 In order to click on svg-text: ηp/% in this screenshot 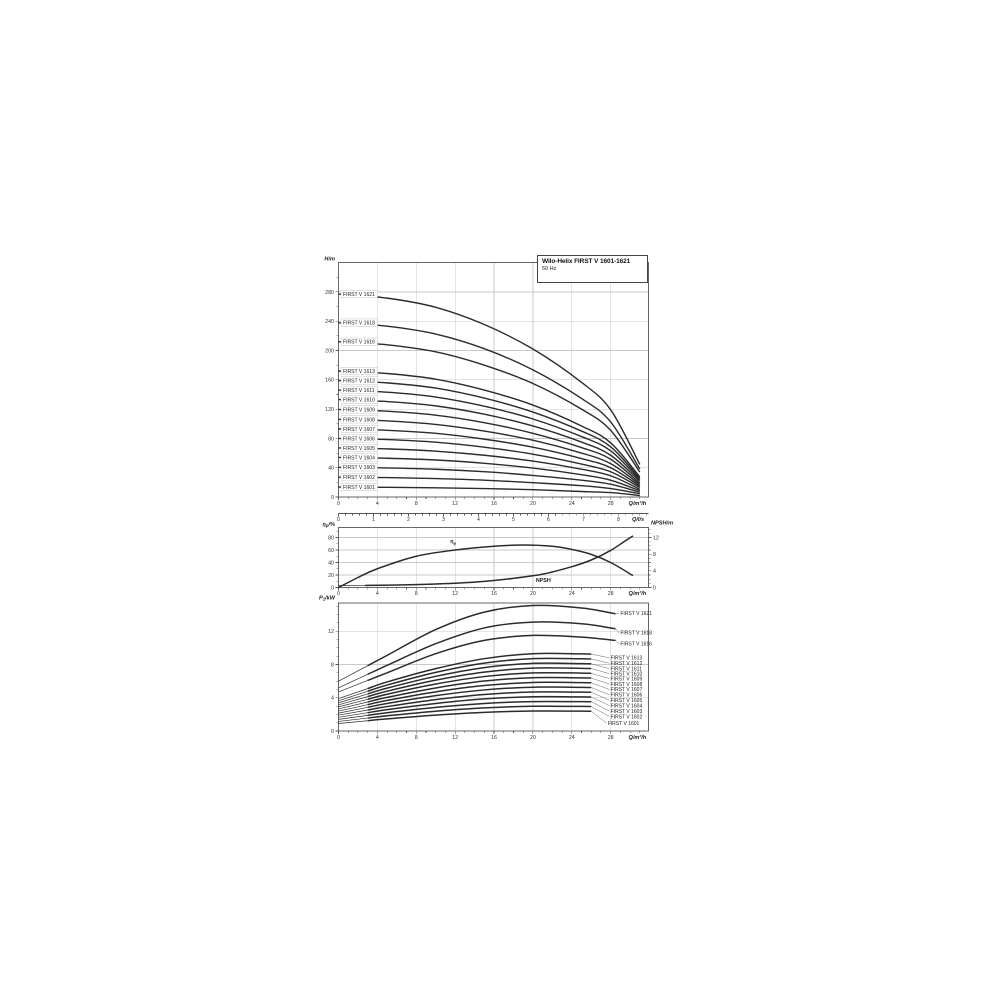, I will do `click(328, 525)`.